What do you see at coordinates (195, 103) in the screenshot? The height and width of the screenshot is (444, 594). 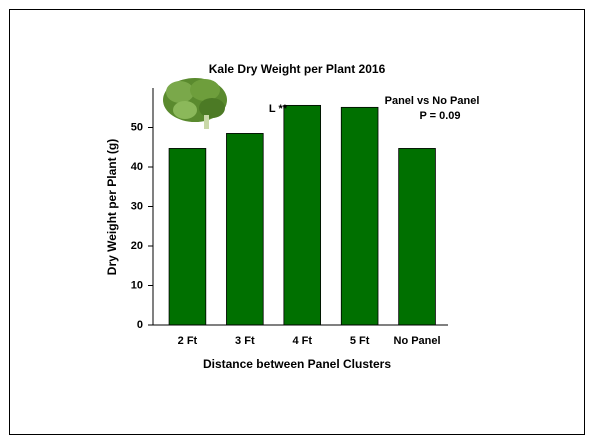 I see `kale-image` at bounding box center [195, 103].